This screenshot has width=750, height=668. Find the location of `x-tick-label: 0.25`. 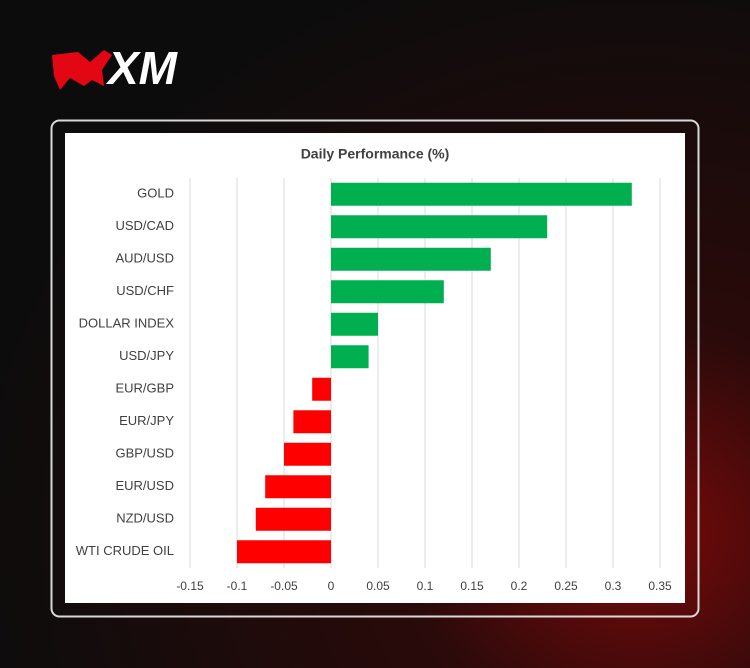

x-tick-label: 0.25 is located at coordinates (566, 586).